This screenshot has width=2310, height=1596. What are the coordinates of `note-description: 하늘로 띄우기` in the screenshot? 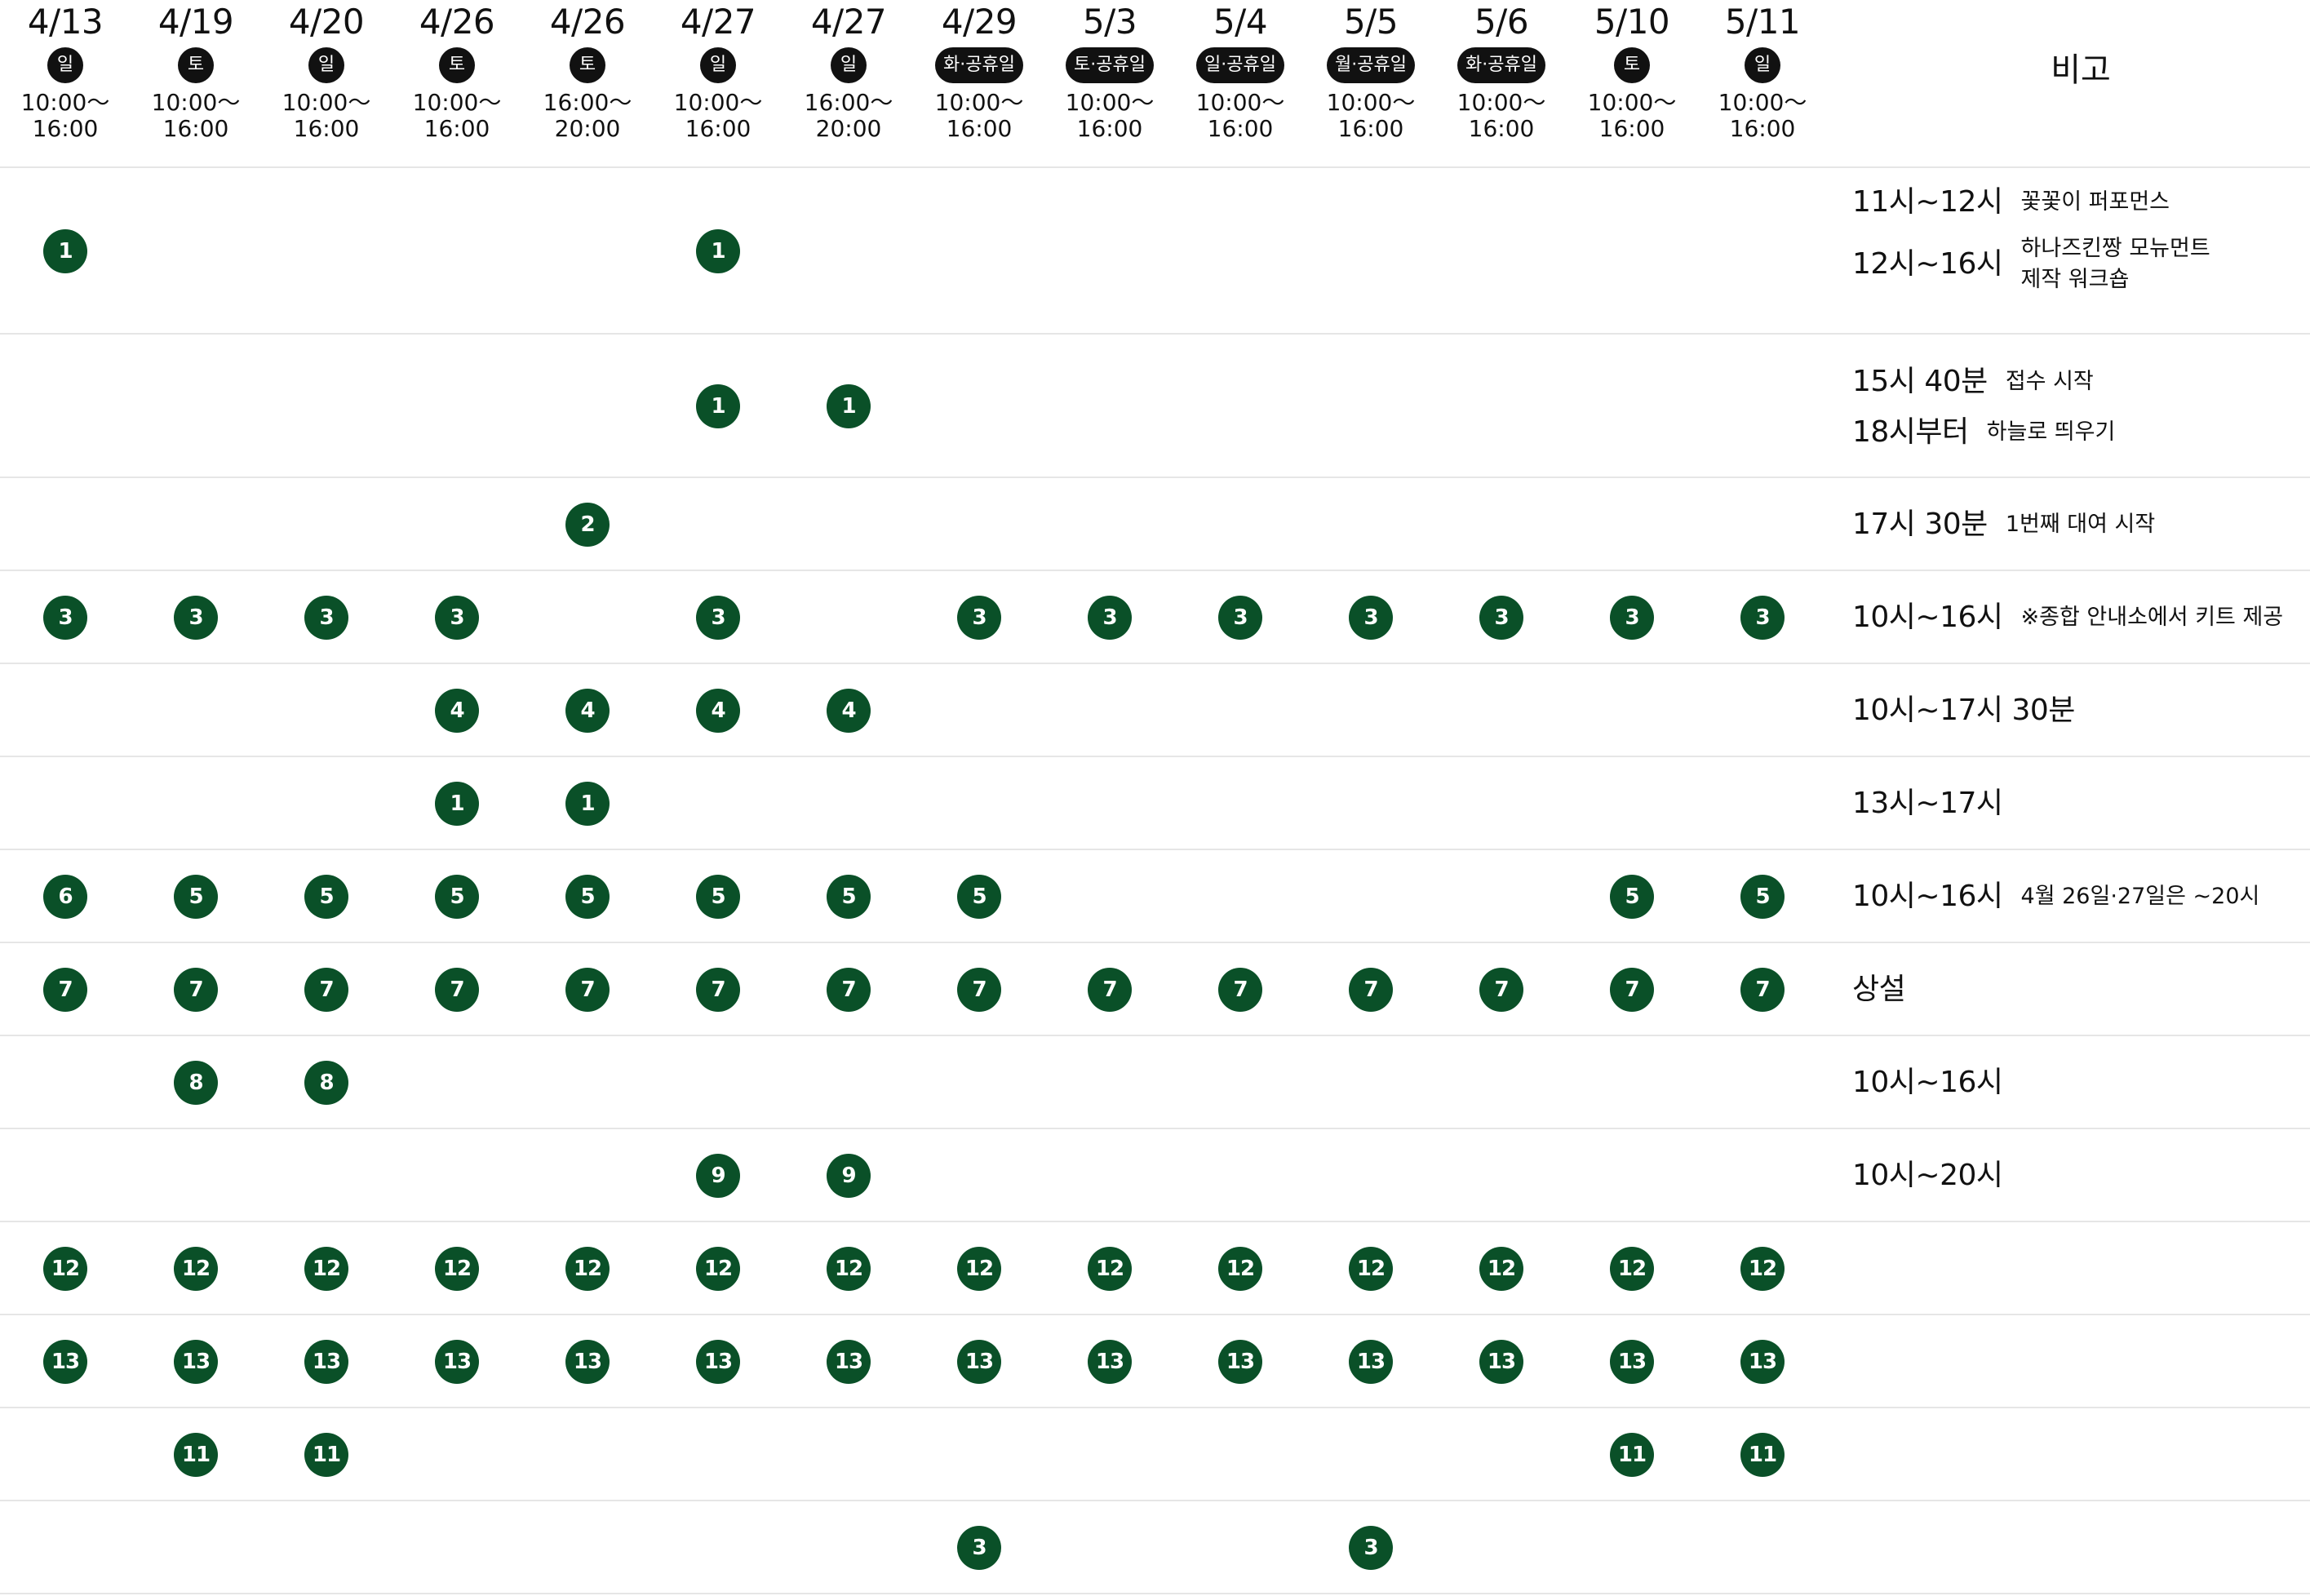 It's located at (2051, 433).